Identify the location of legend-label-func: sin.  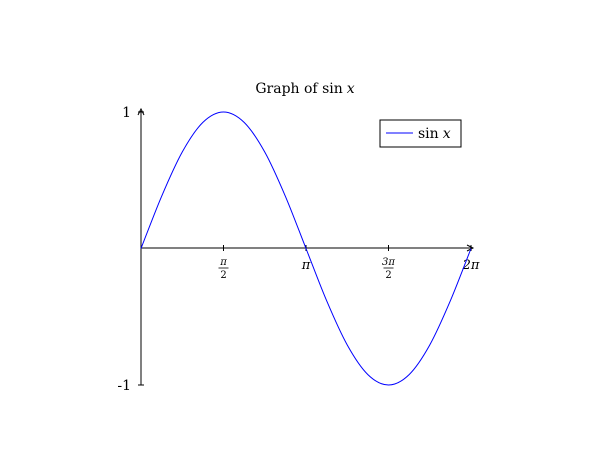
(428, 134).